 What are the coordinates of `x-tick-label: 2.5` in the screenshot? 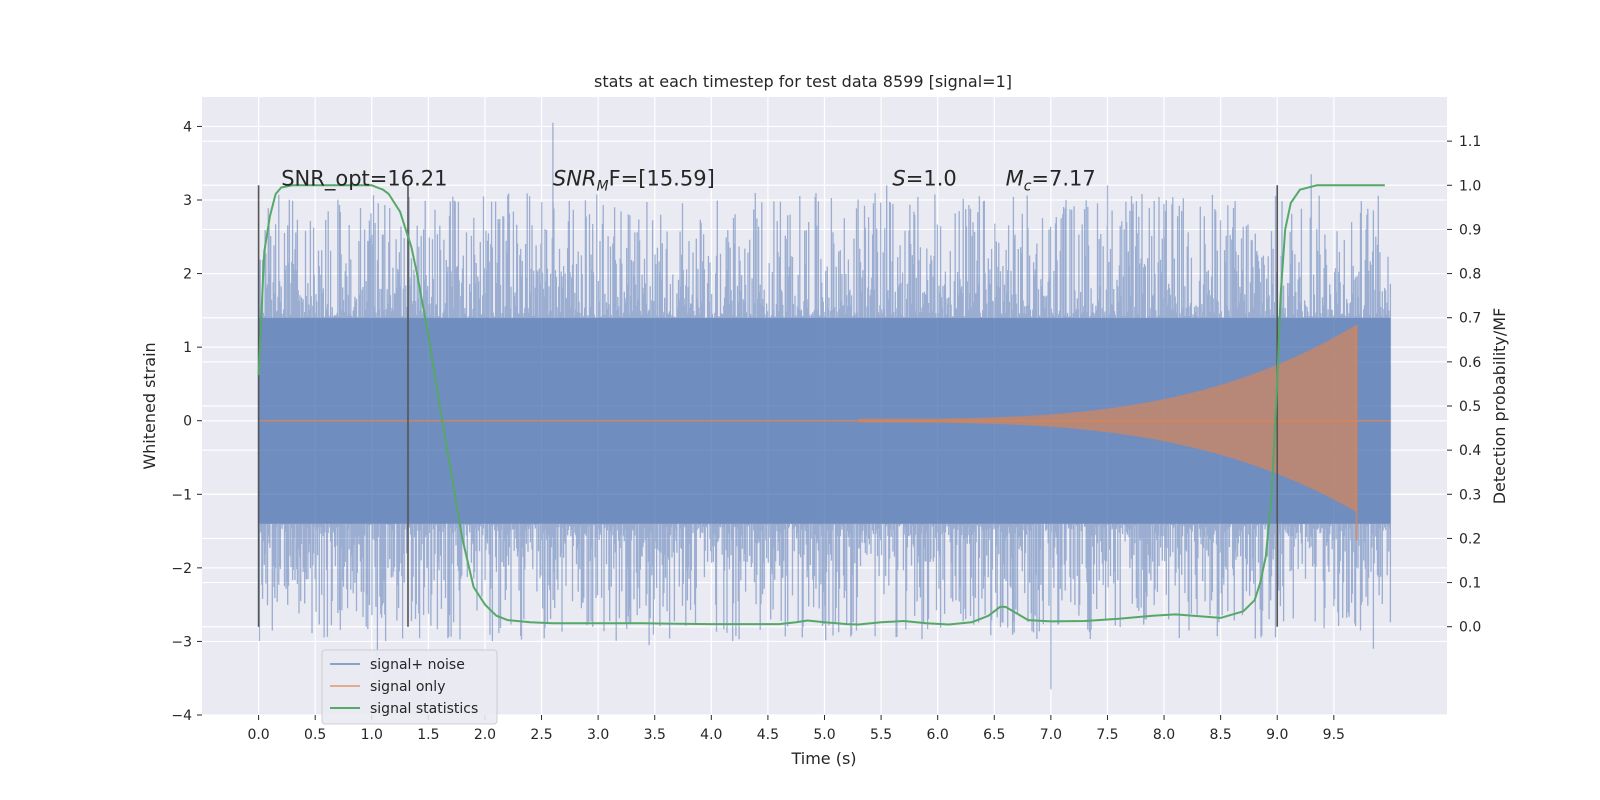 It's located at (541, 735).